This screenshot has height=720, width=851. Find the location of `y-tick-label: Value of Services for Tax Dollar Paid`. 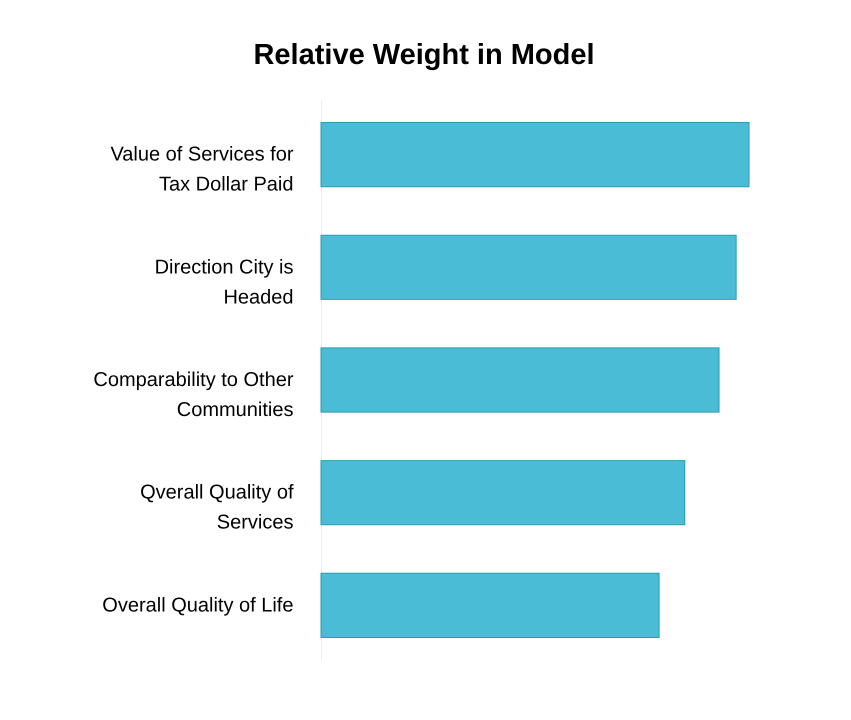

y-tick-label: Value of Services for Tax Dollar Paid is located at coordinates (202, 170).